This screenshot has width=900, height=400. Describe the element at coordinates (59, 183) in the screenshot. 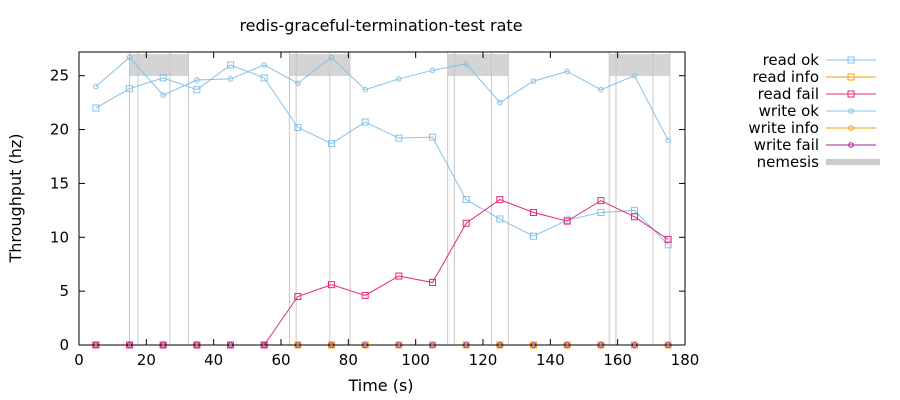

I see `y-tick-label: 15` at that location.